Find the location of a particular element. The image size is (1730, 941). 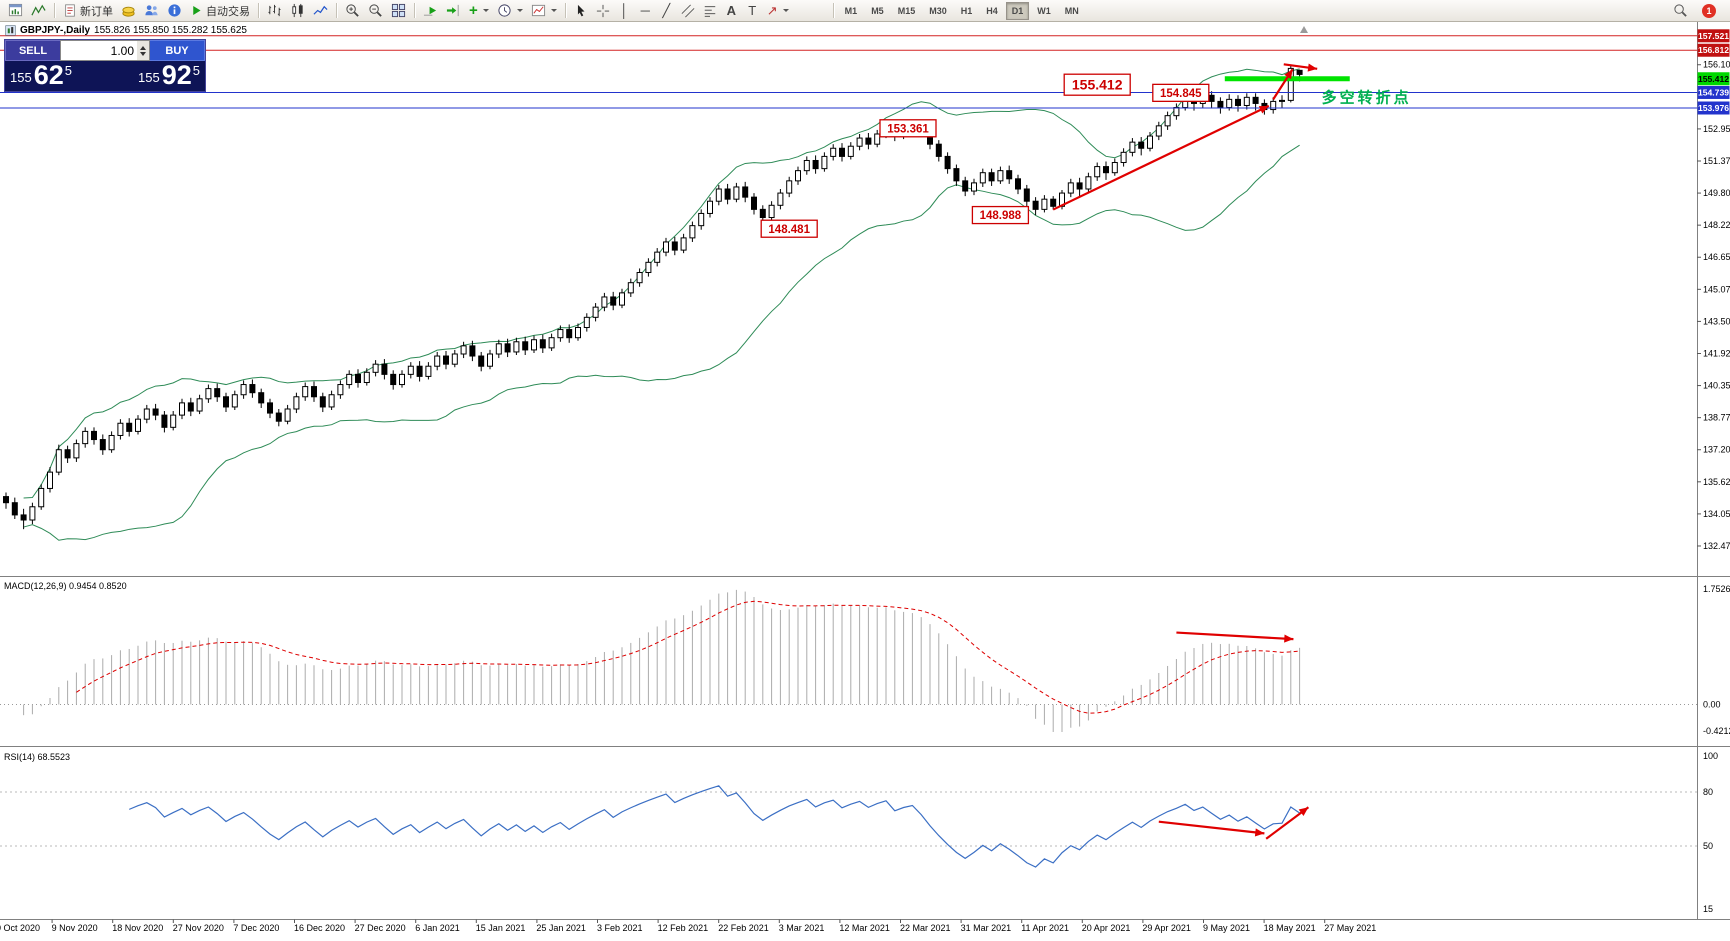

new-order-icon is located at coordinates (70, 10).